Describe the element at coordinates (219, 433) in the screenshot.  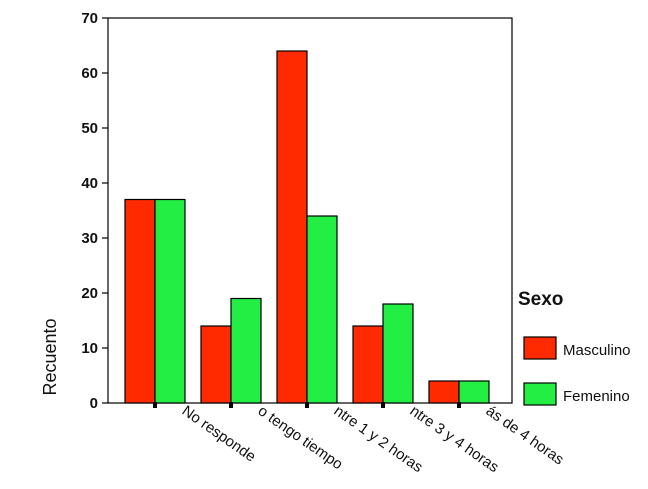
I see `x-category-label: No responde` at that location.